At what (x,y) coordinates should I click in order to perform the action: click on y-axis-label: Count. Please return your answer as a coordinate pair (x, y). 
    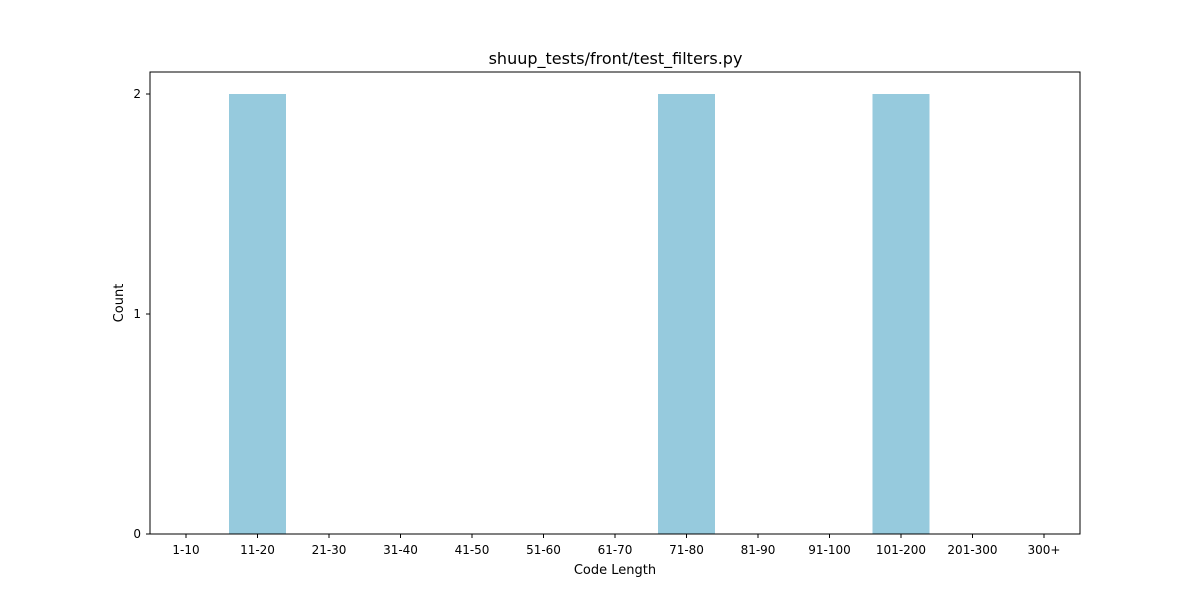
    Looking at the image, I should click on (119, 303).